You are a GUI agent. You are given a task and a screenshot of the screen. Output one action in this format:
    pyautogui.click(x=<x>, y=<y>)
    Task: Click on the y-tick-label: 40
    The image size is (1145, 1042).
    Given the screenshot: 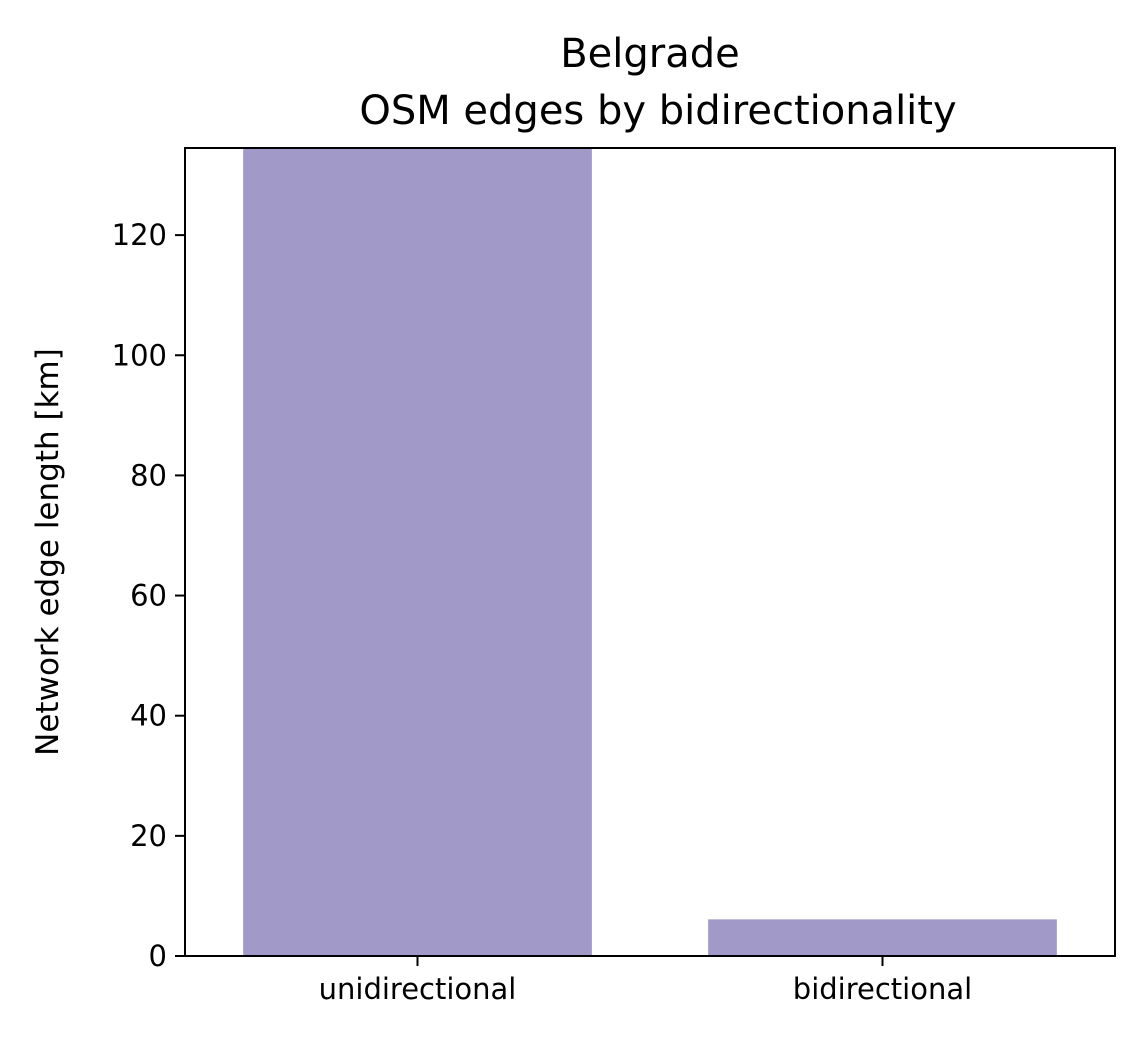 What is the action you would take?
    pyautogui.click(x=148, y=716)
    